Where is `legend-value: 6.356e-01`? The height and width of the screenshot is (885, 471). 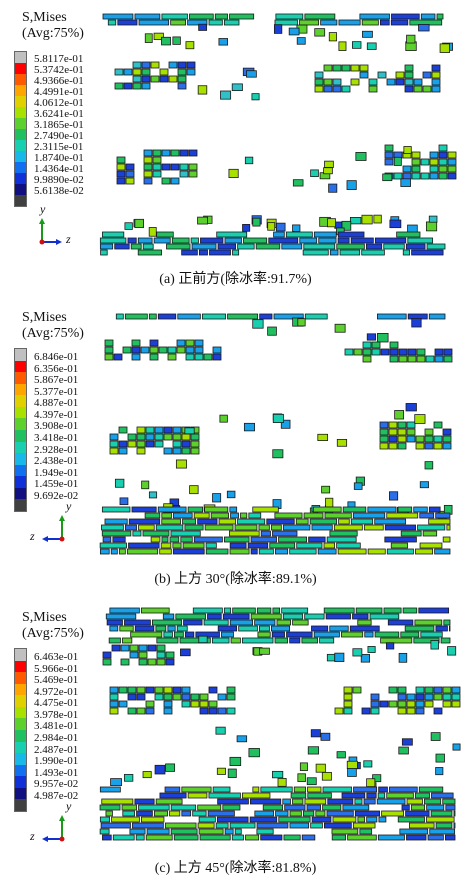
legend-value: 6.356e-01 is located at coordinates (56, 368).